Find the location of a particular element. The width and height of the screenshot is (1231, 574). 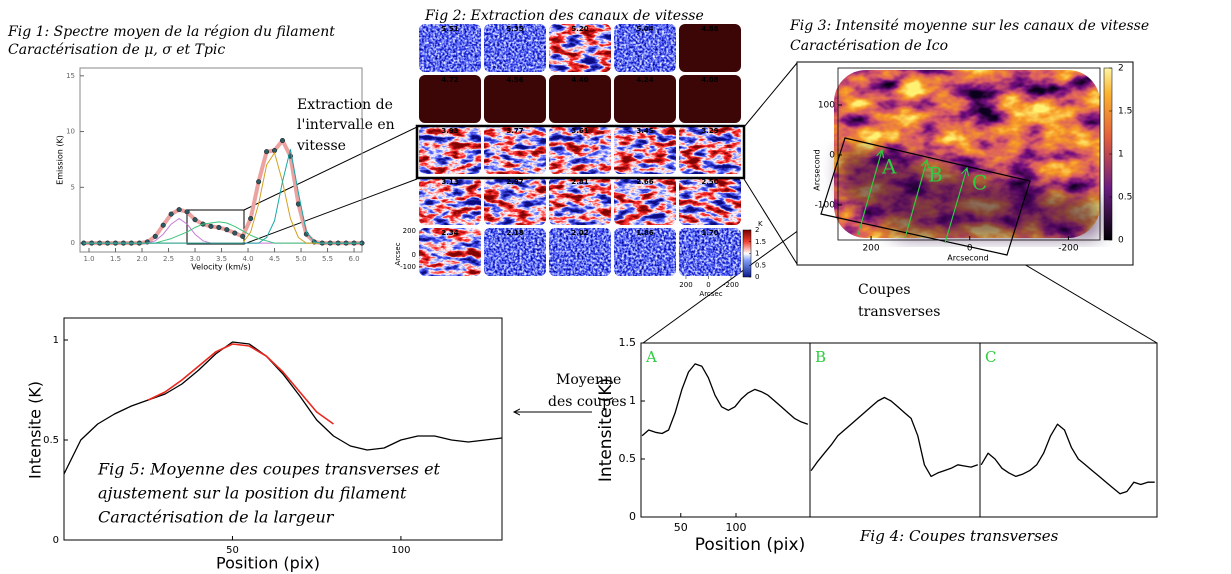

channel-label: 3.61 is located at coordinates (579, 131).